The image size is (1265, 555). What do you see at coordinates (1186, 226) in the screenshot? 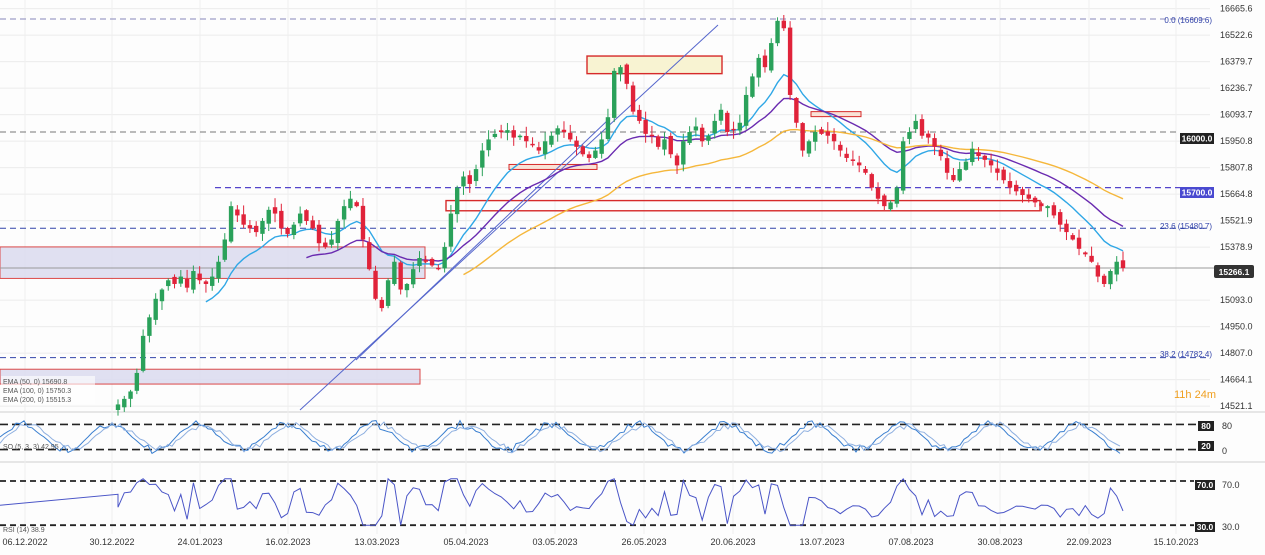
I see `fib-236-label: 23.6 (15480.7)` at bounding box center [1186, 226].